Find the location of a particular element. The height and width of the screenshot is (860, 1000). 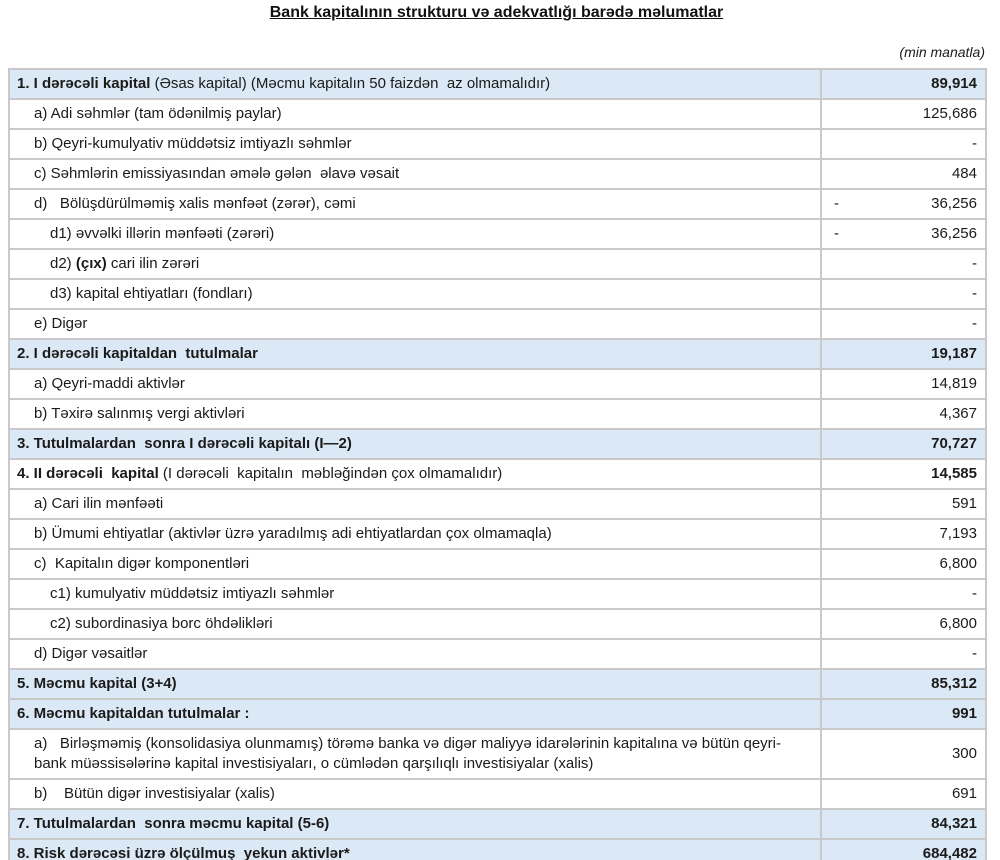

row-label-segment: a) Adi səhmlər (tam ödənilmiş paylar) is located at coordinates (158, 113).